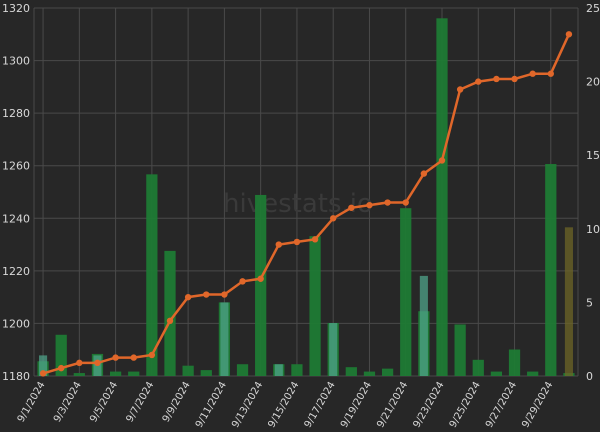  Describe the element at coordinates (16, 113) in the screenshot. I see `left-tick-label: 1280` at that location.